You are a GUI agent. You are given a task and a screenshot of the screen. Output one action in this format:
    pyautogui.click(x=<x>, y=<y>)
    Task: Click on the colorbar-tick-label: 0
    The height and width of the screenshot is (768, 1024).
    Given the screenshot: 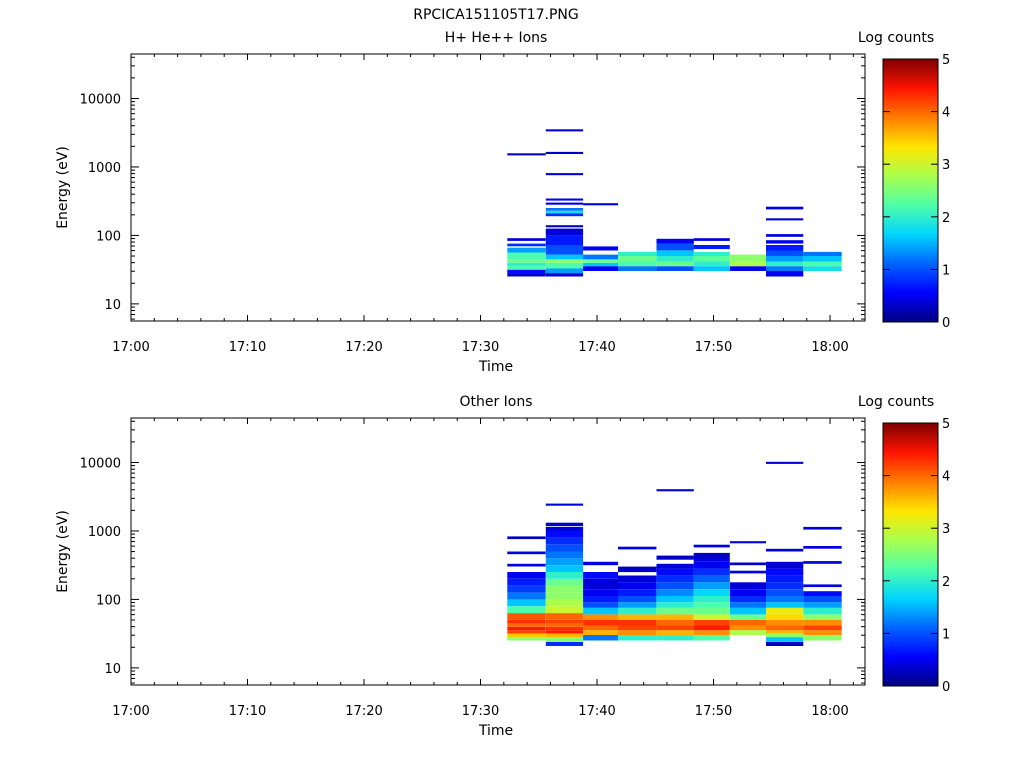 What is the action you would take?
    pyautogui.click(x=946, y=323)
    